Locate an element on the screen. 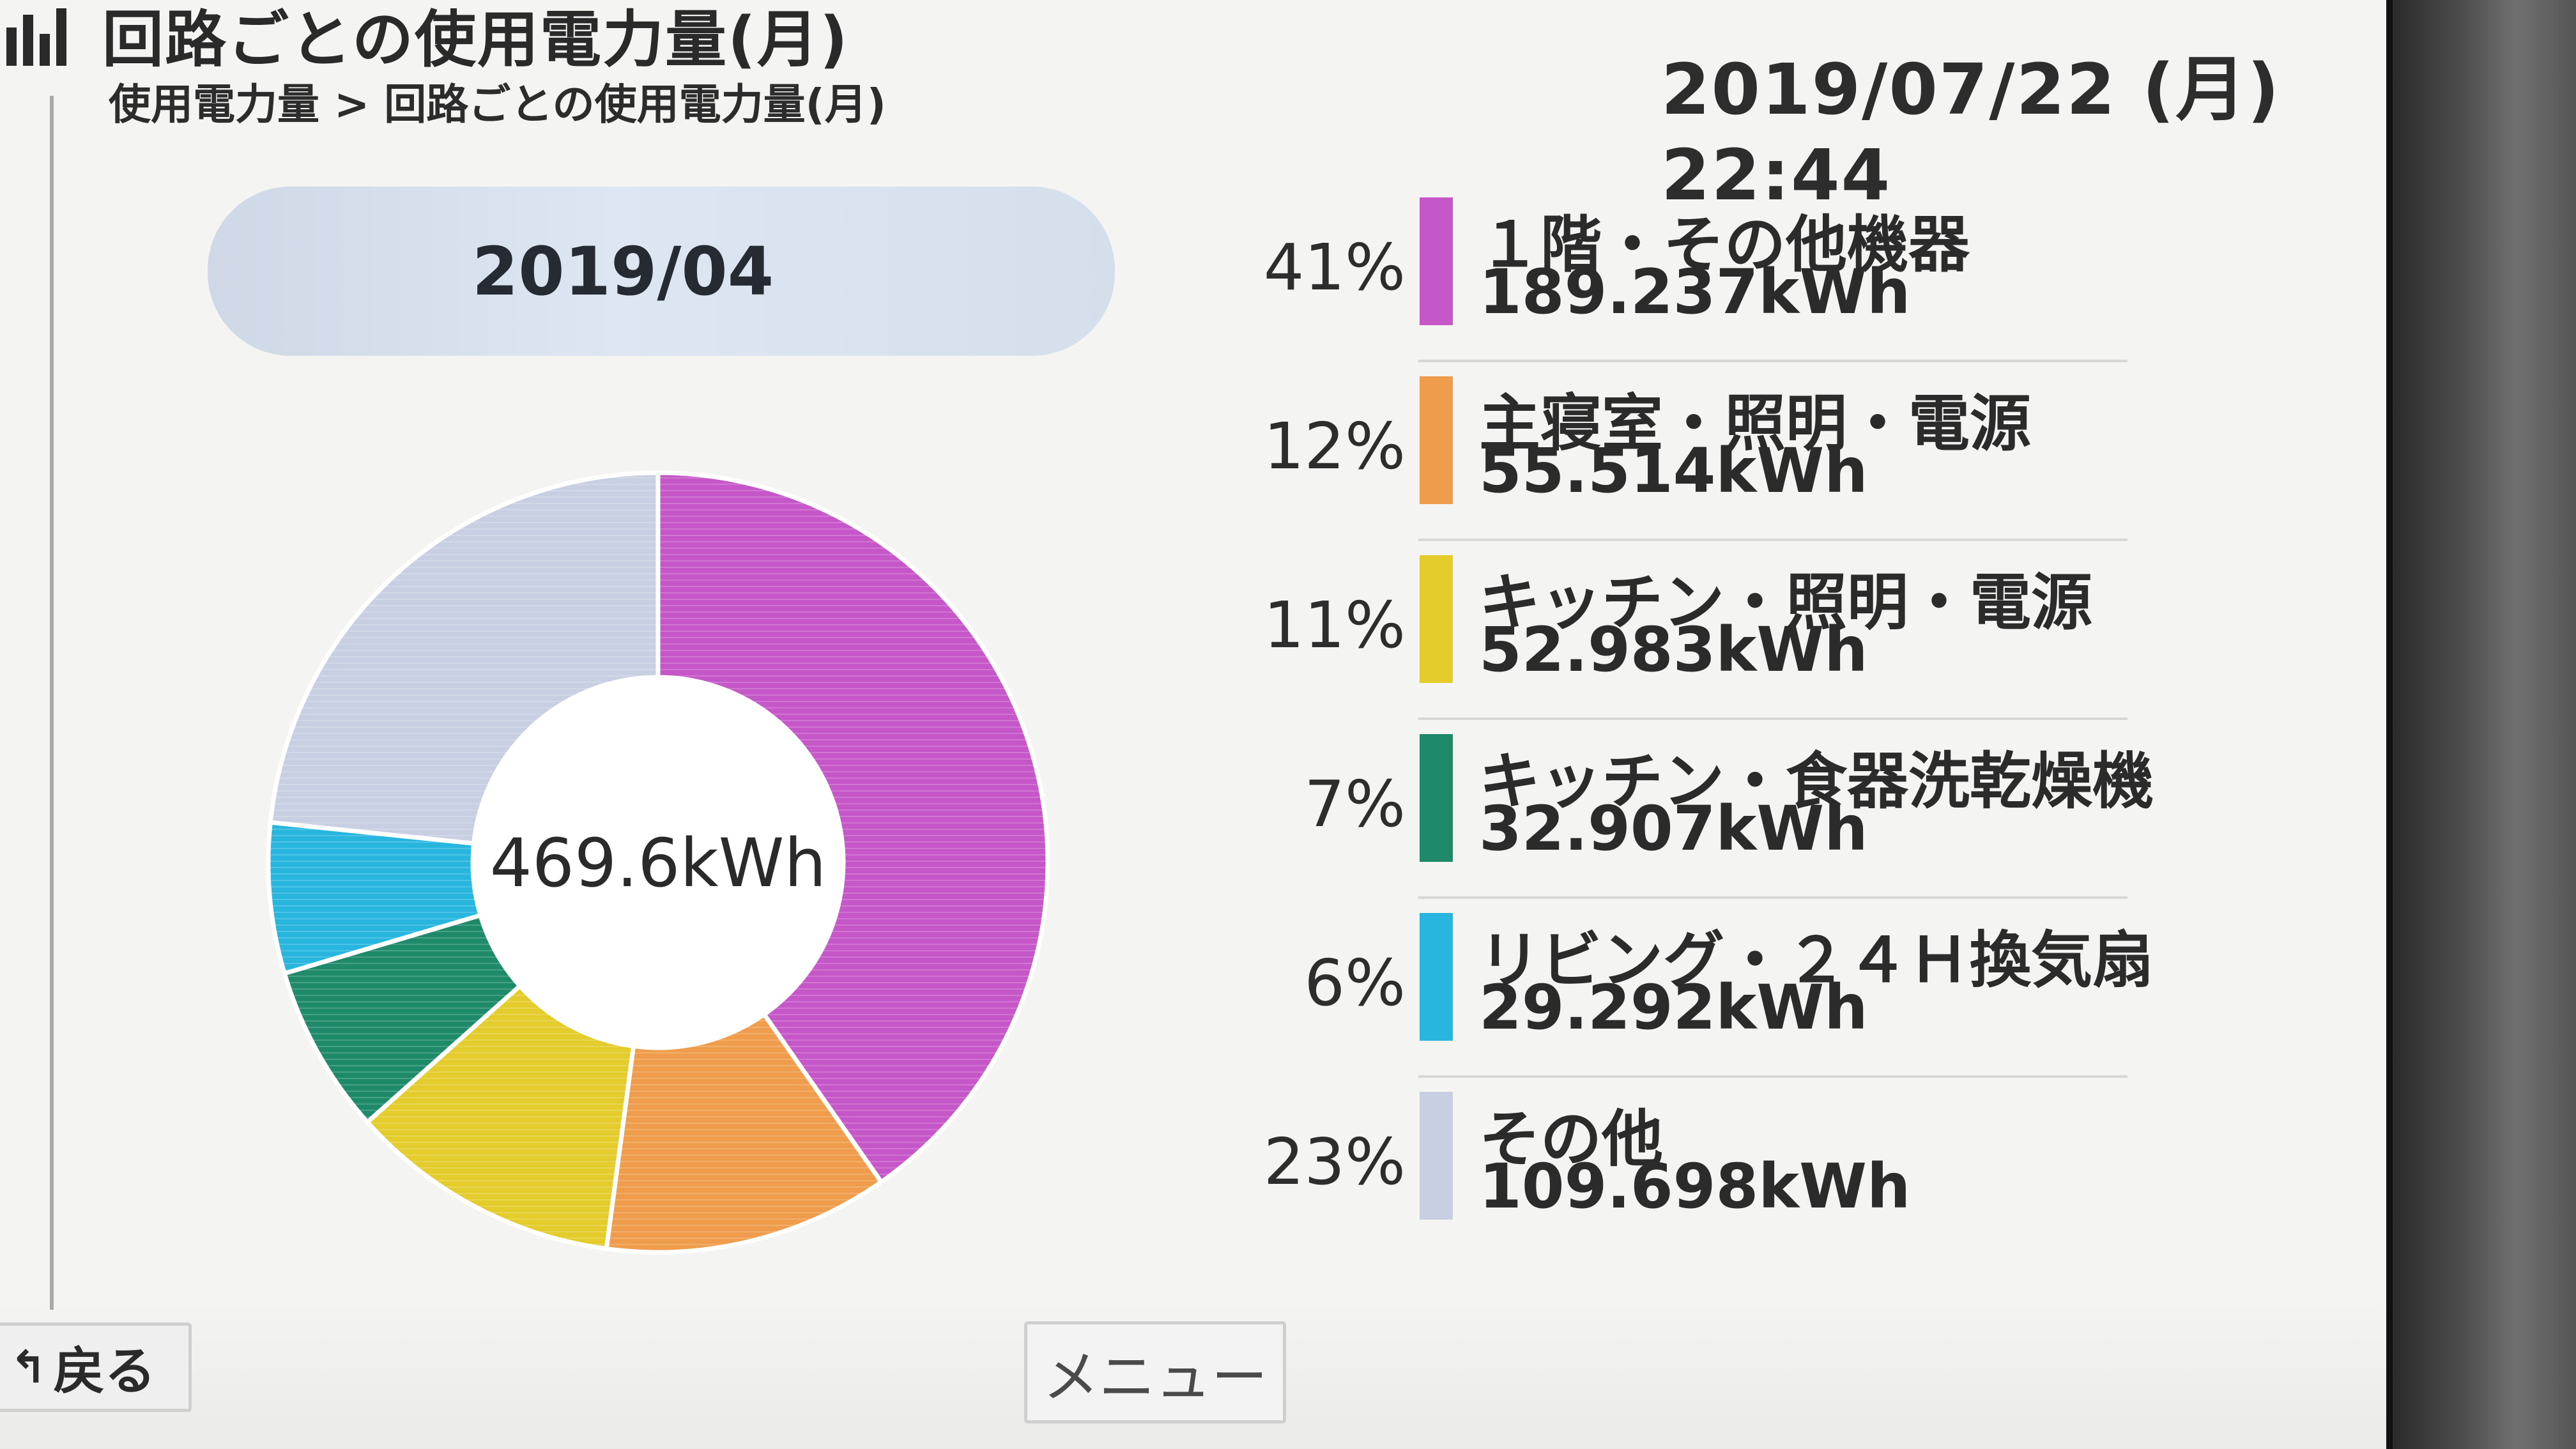 The image size is (2576, 1449). legend-name: その他 is located at coordinates (1571, 1139).